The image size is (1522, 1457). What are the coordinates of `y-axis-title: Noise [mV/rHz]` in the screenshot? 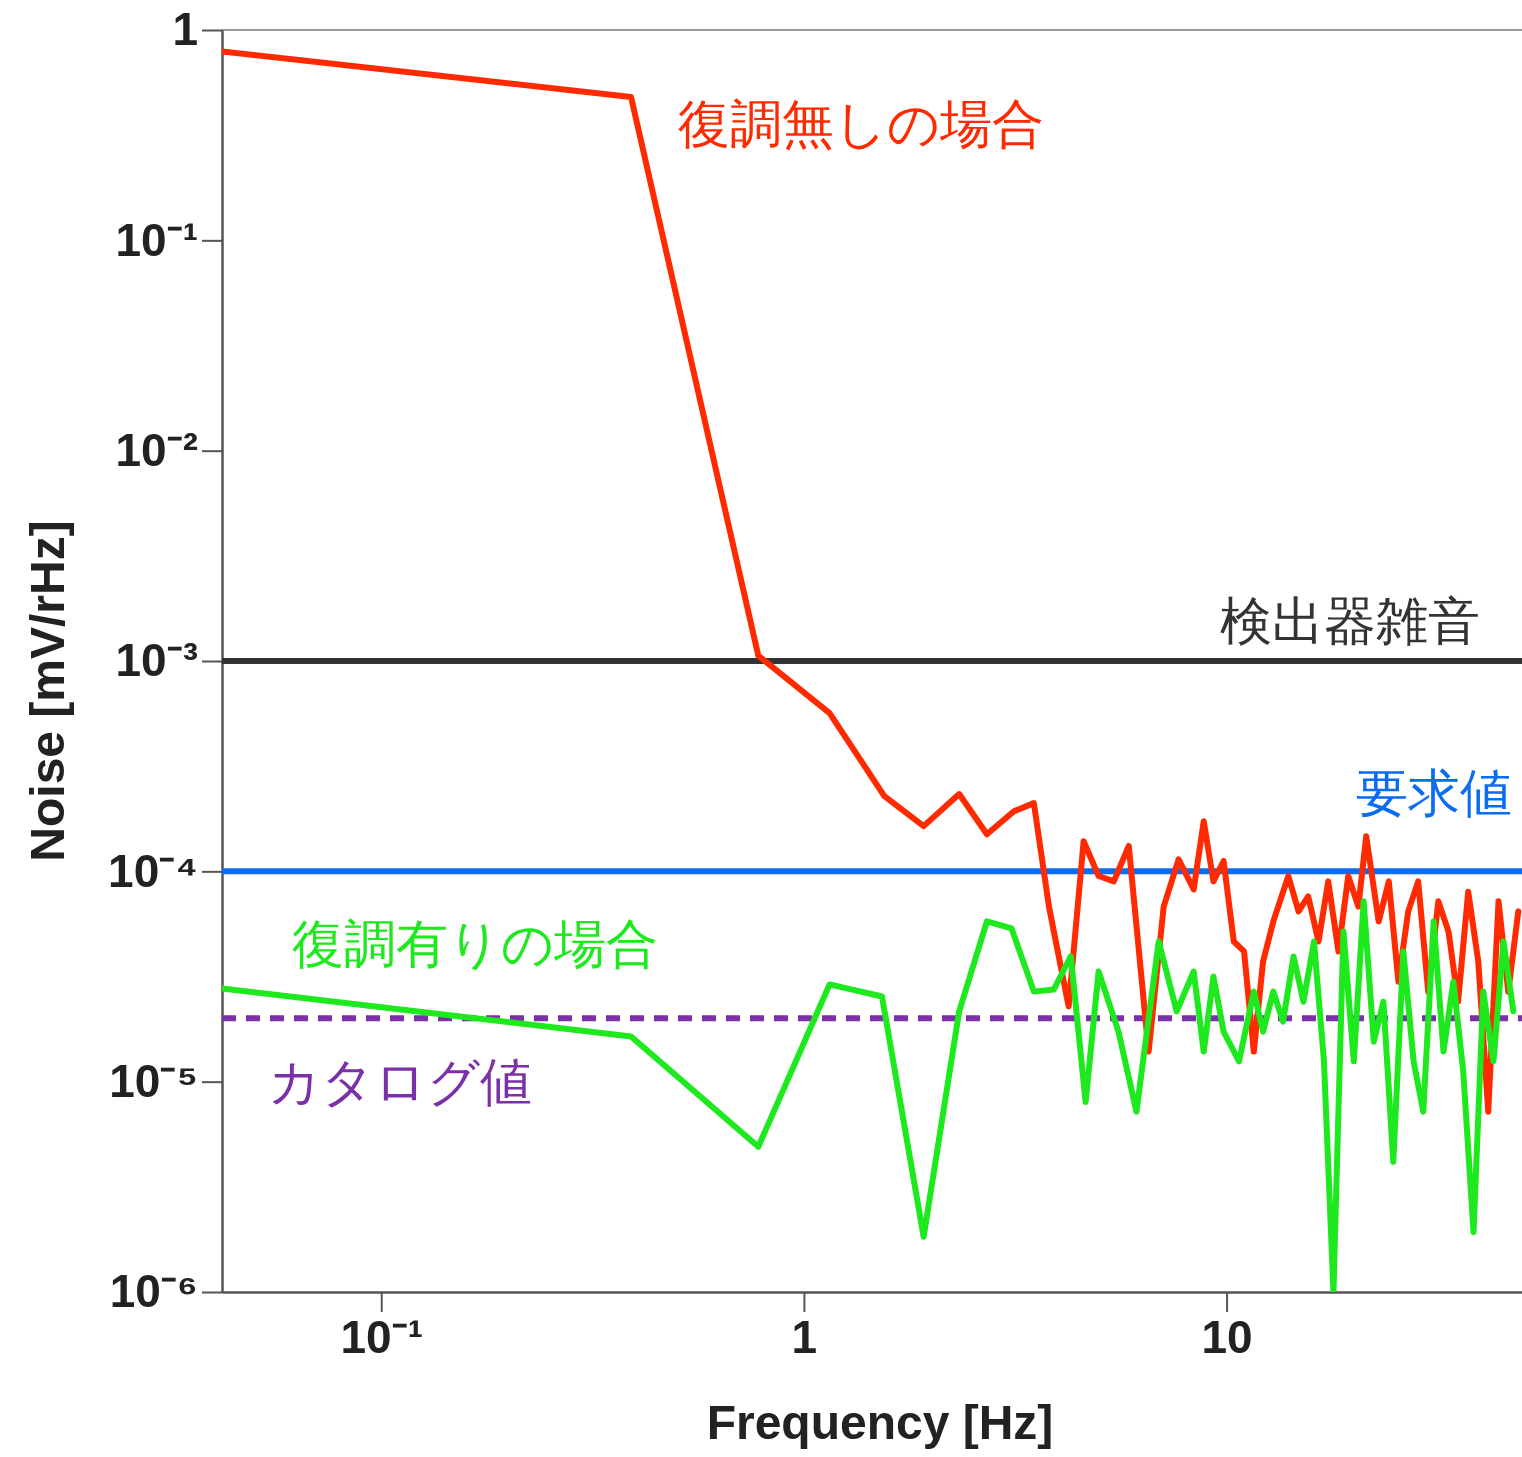 It's located at (47, 691).